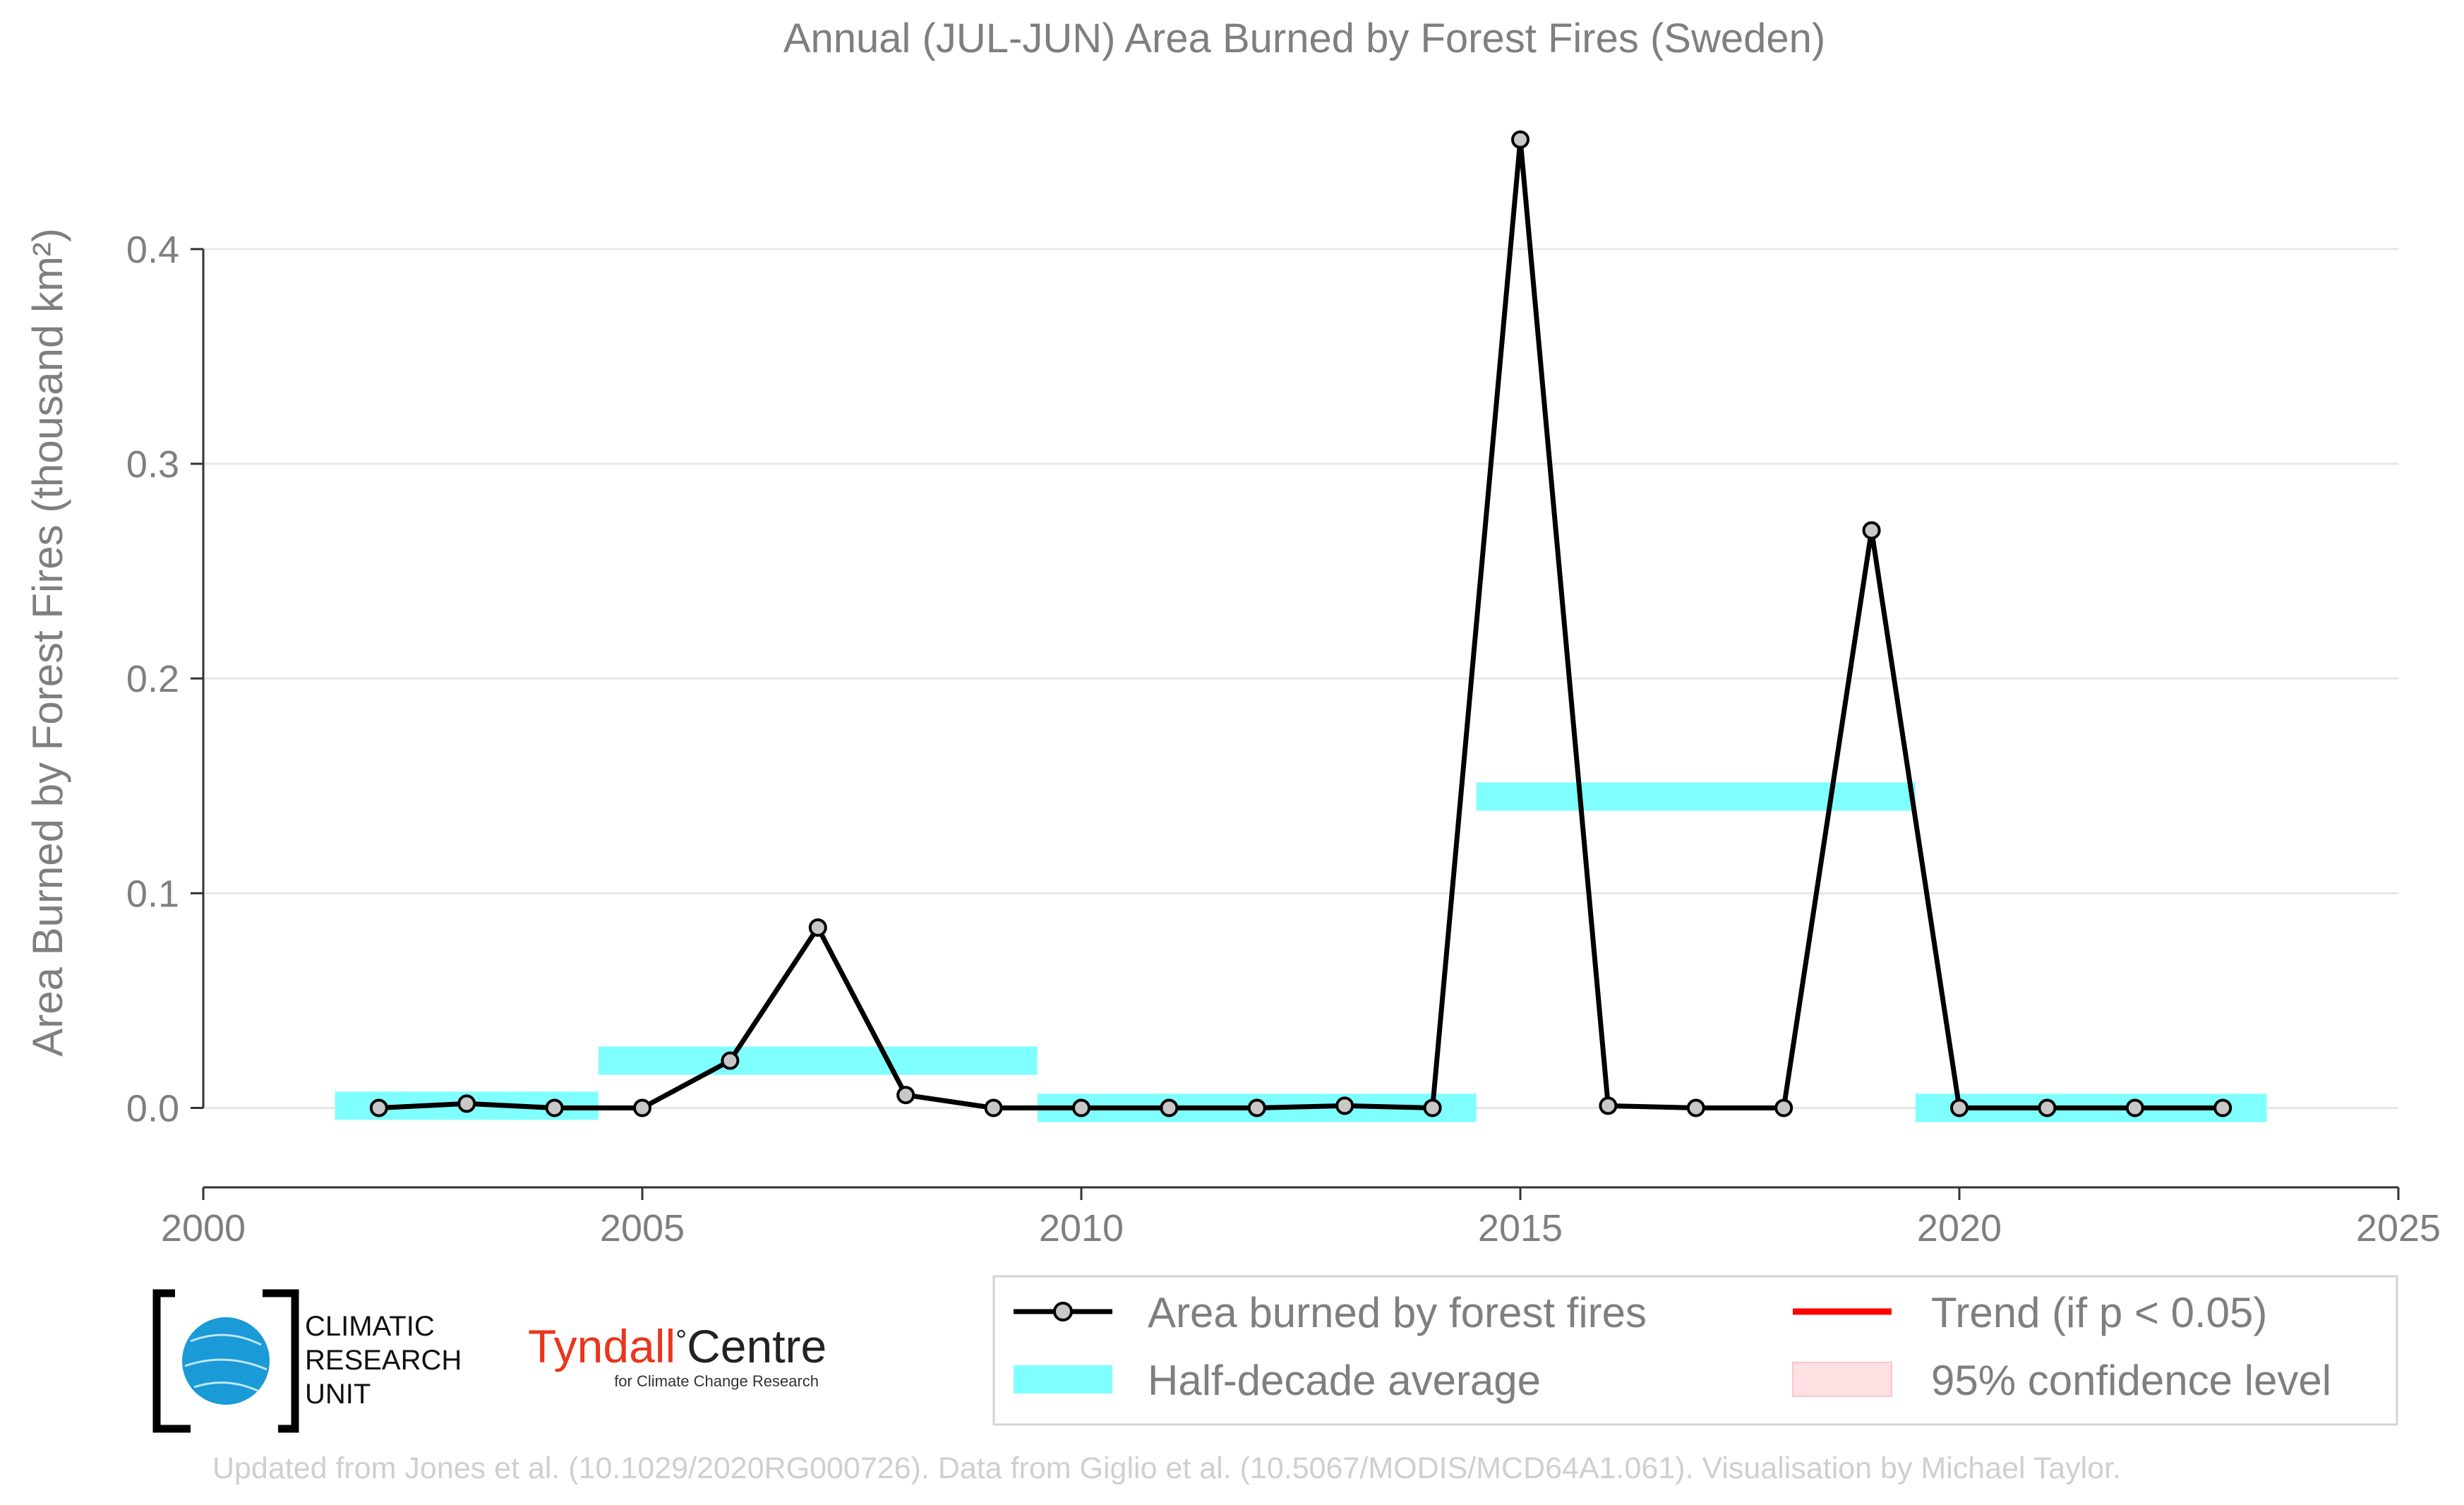 The width and height of the screenshot is (2464, 1505). I want to click on x-tick-label: 2000, so click(203, 1228).